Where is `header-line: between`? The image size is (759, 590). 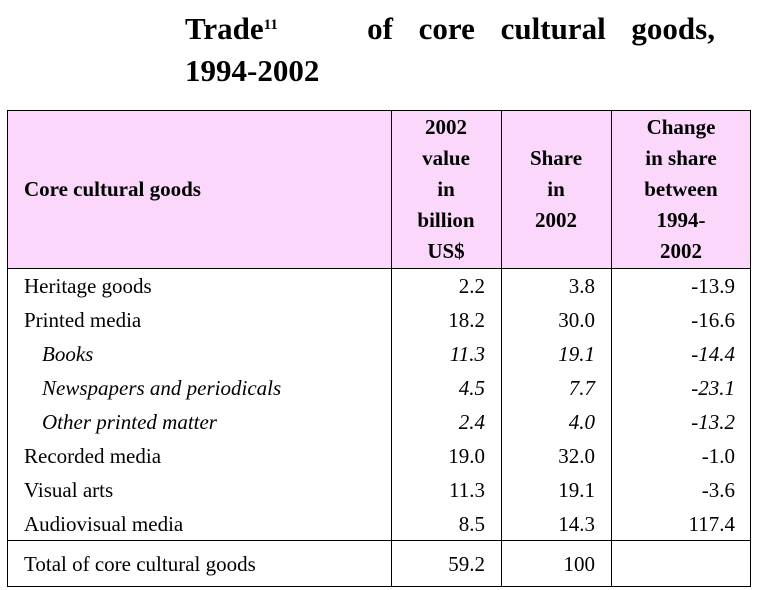
header-line: between is located at coordinates (681, 189).